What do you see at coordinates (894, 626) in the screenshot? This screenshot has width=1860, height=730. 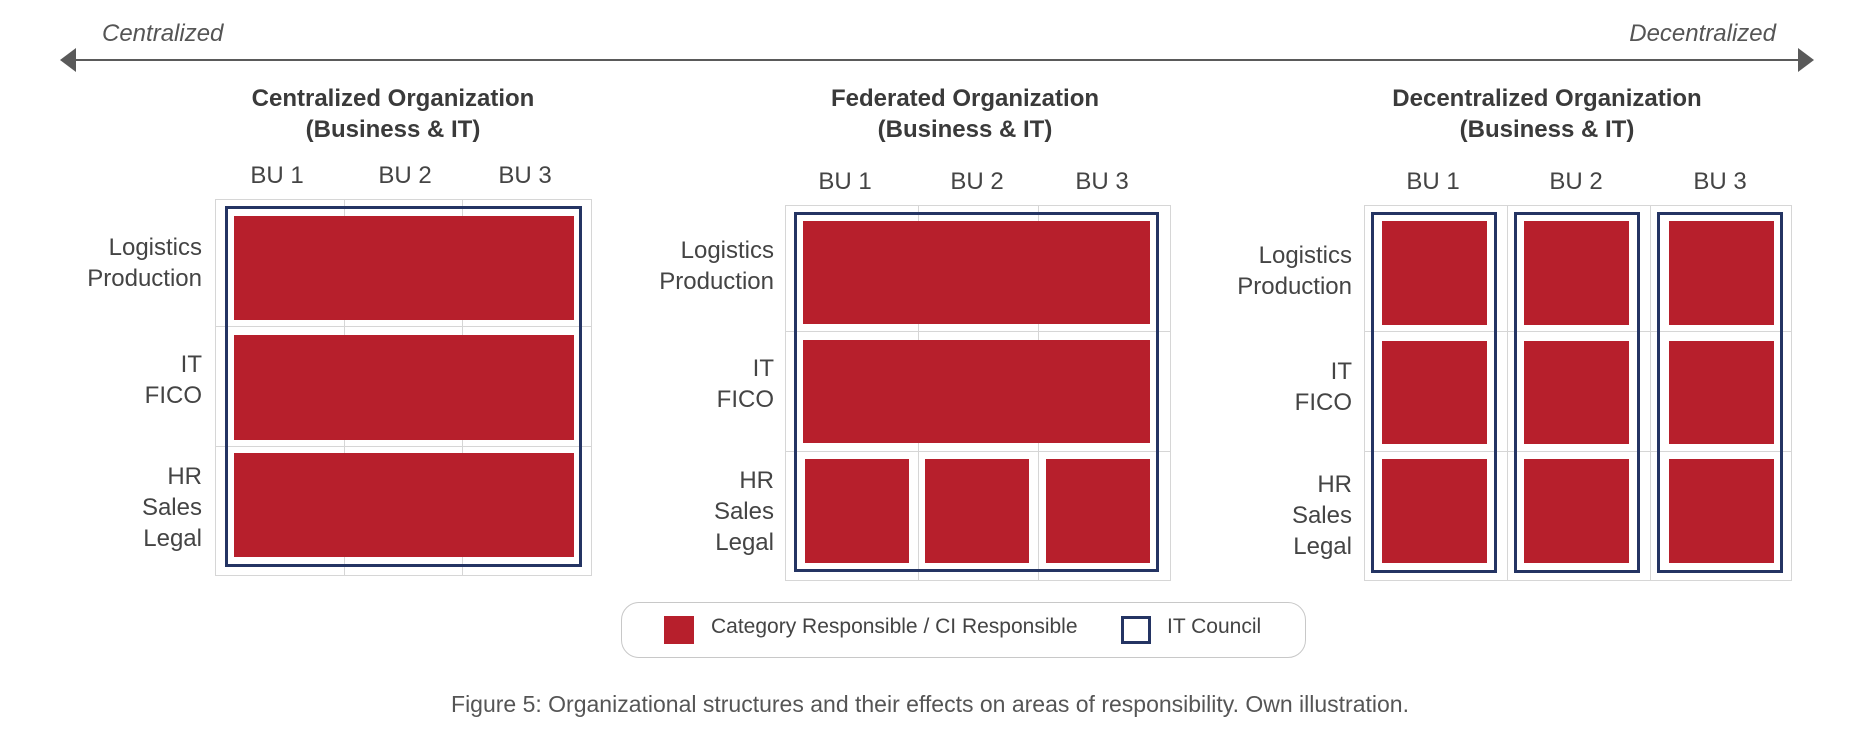 I see `legend-responsible-label: Category Responsible / CI Responsible` at bounding box center [894, 626].